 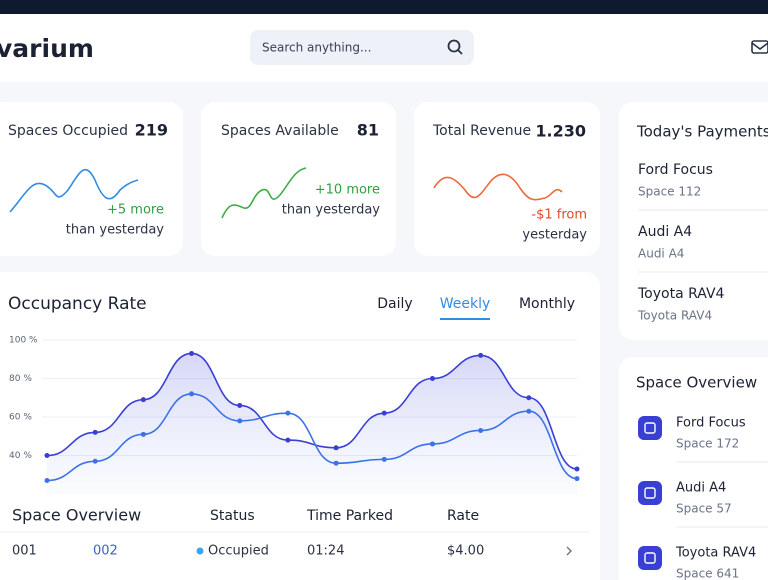 What do you see at coordinates (707, 573) in the screenshot?
I see `overview-detail: Space 641` at bounding box center [707, 573].